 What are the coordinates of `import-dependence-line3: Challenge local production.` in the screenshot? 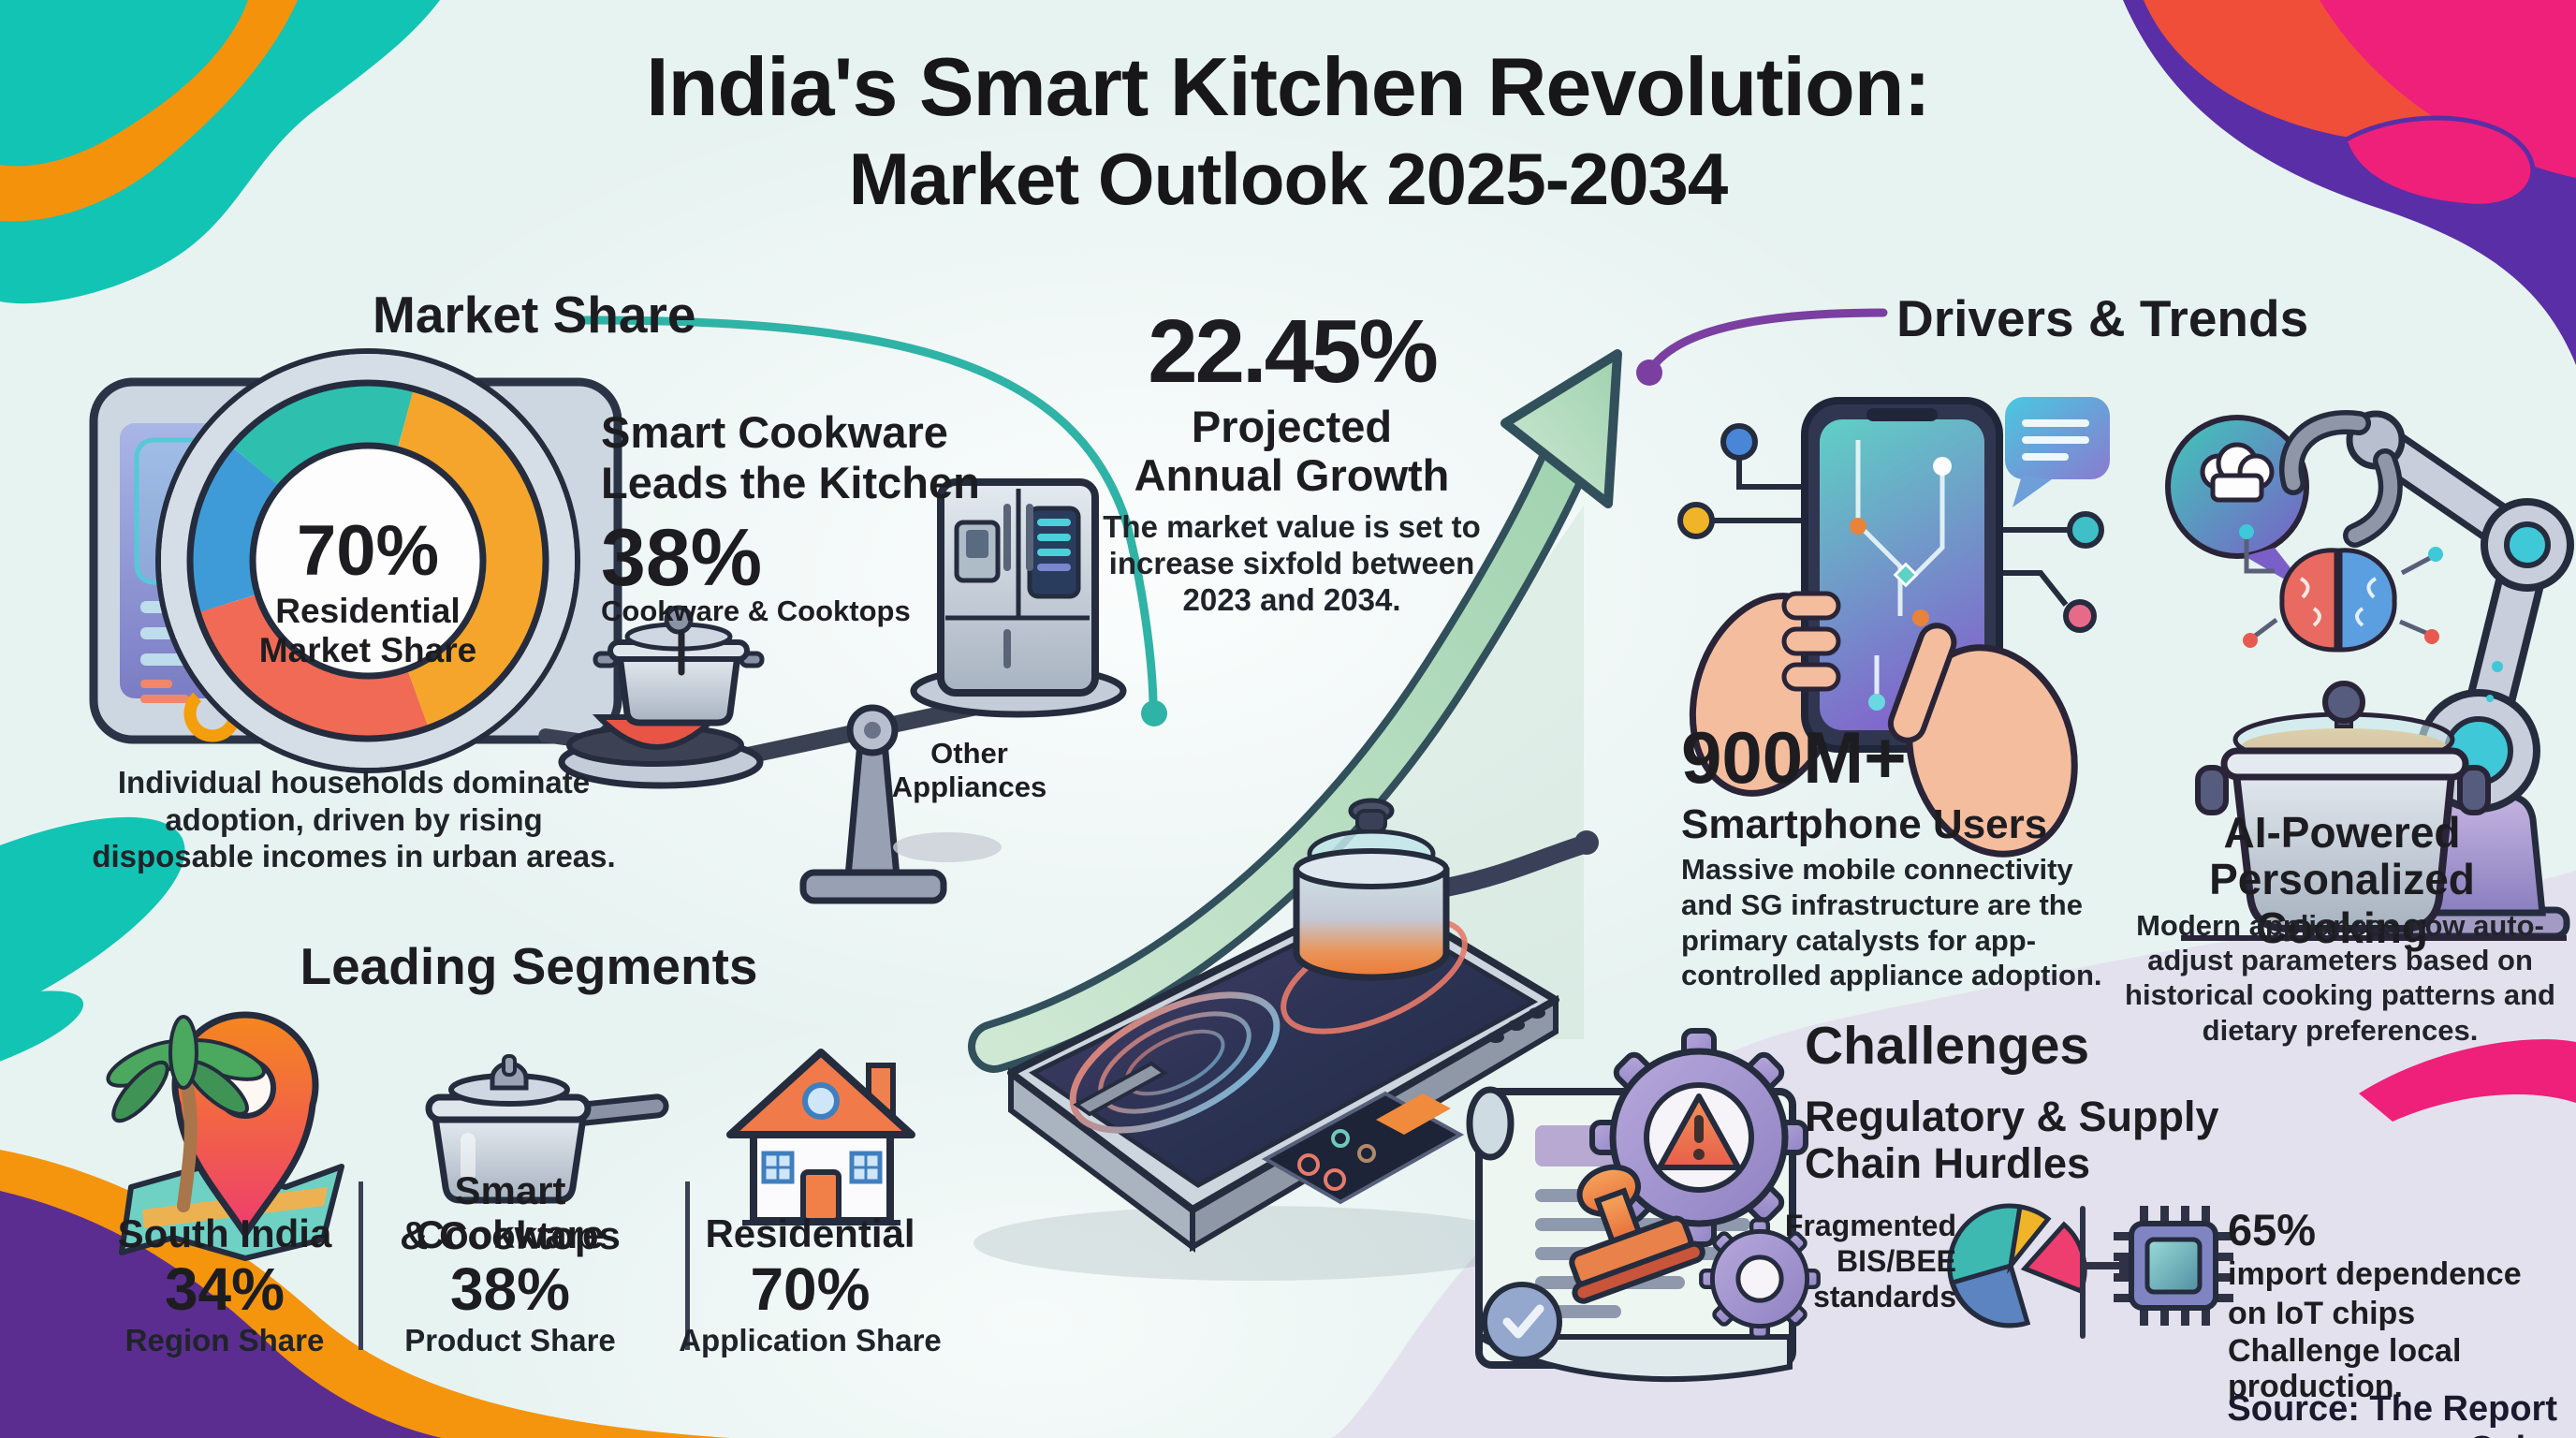 It's located at (2345, 1369).